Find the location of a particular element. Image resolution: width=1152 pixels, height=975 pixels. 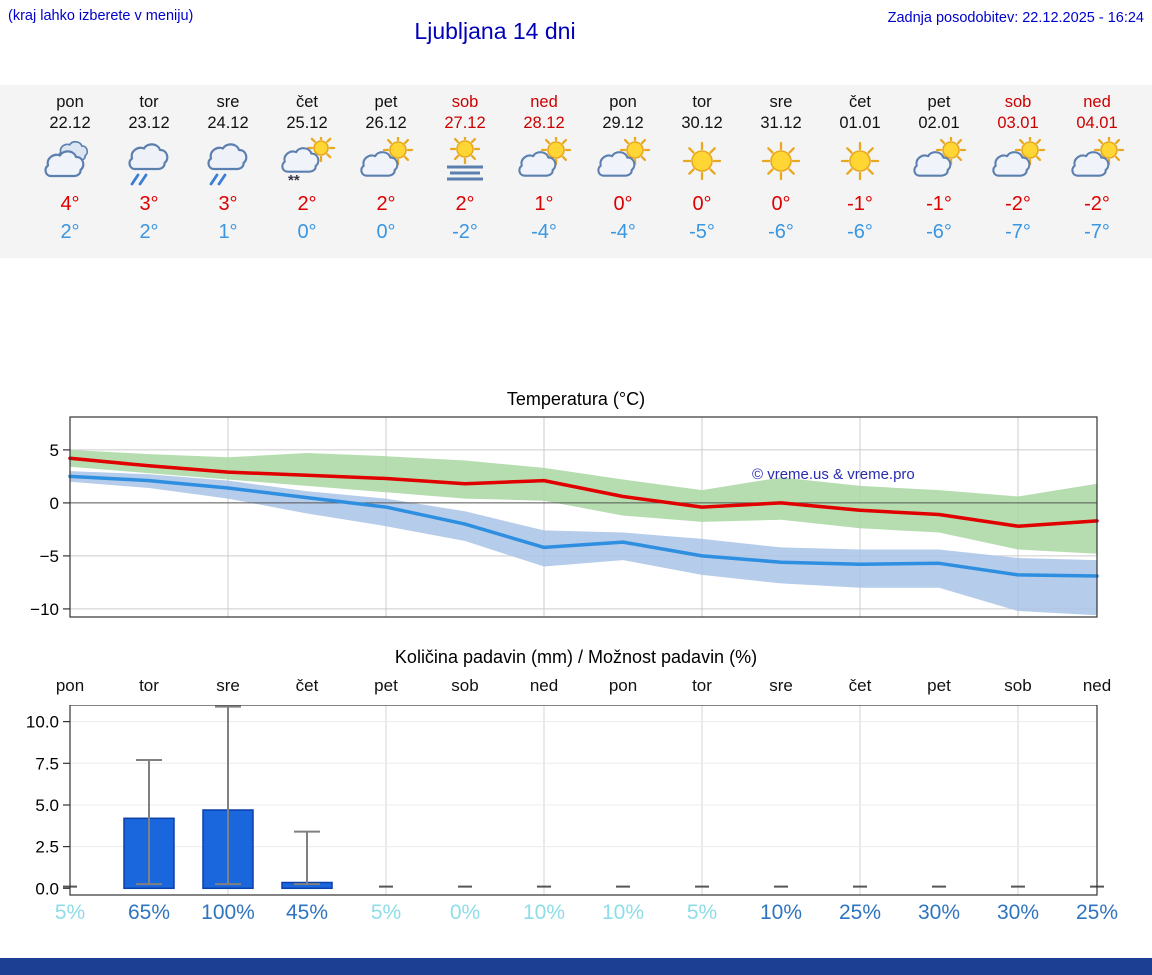

svg-text: 2.5 is located at coordinates (47, 847).